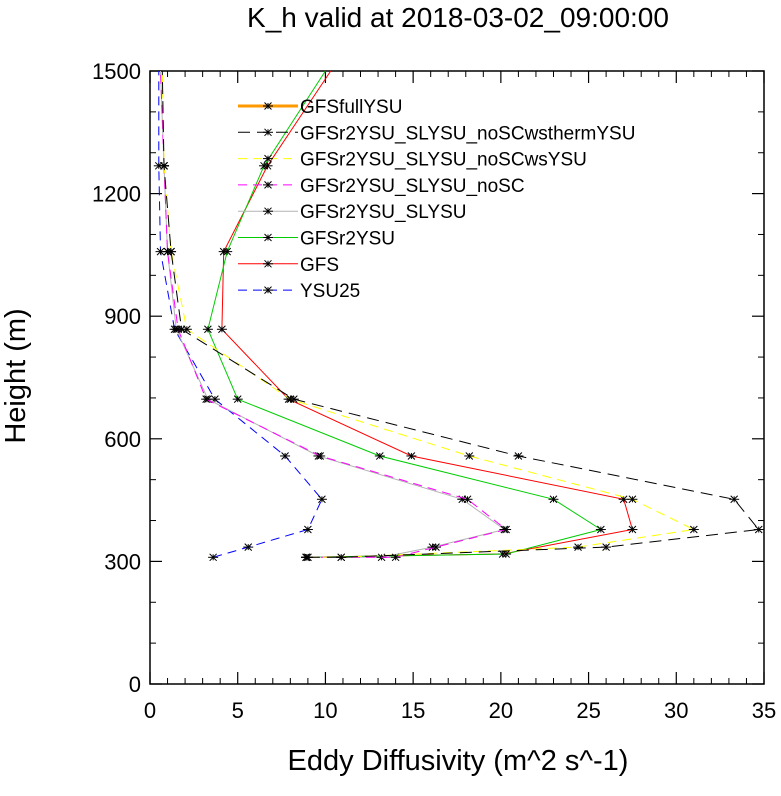  I want to click on legend-item-gfsr2ysu-slysu: GFSr2YSU_SLYSU, so click(352, 212).